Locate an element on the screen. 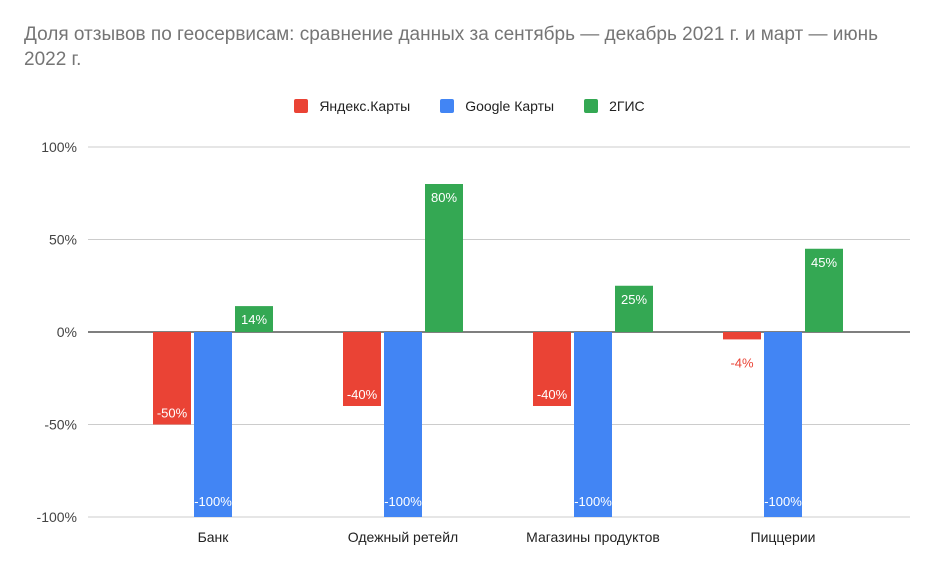 This screenshot has width=939, height=574. data-label: 14% is located at coordinates (254, 319).